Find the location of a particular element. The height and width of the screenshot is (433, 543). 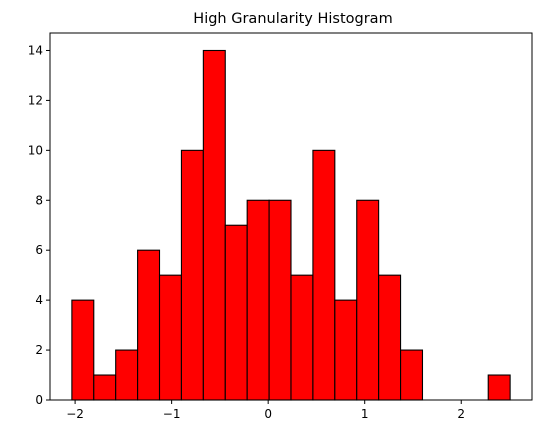

x-tick-label: −1 is located at coordinates (172, 414).